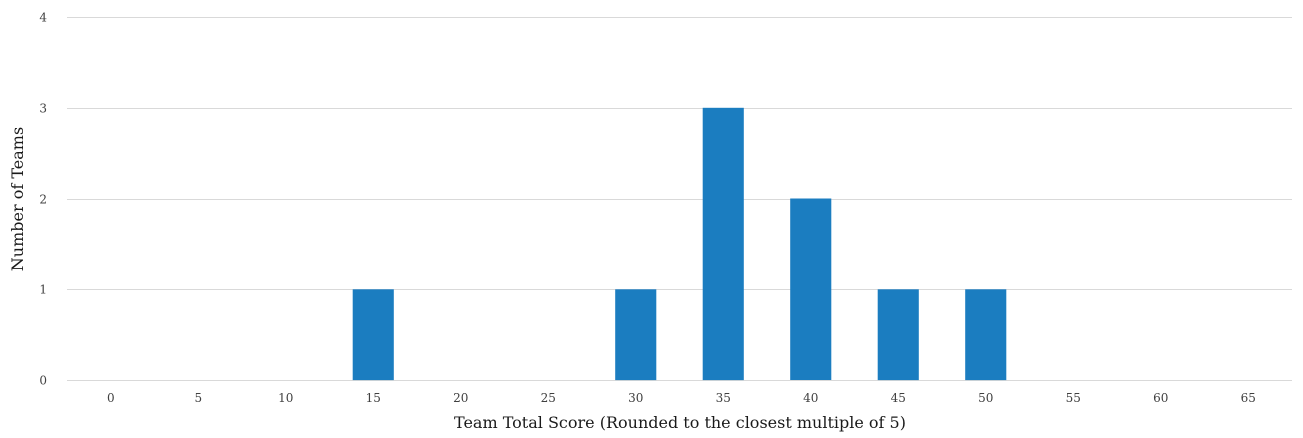  Describe the element at coordinates (1073, 398) in the screenshot. I see `x-tick-label: 55` at that location.